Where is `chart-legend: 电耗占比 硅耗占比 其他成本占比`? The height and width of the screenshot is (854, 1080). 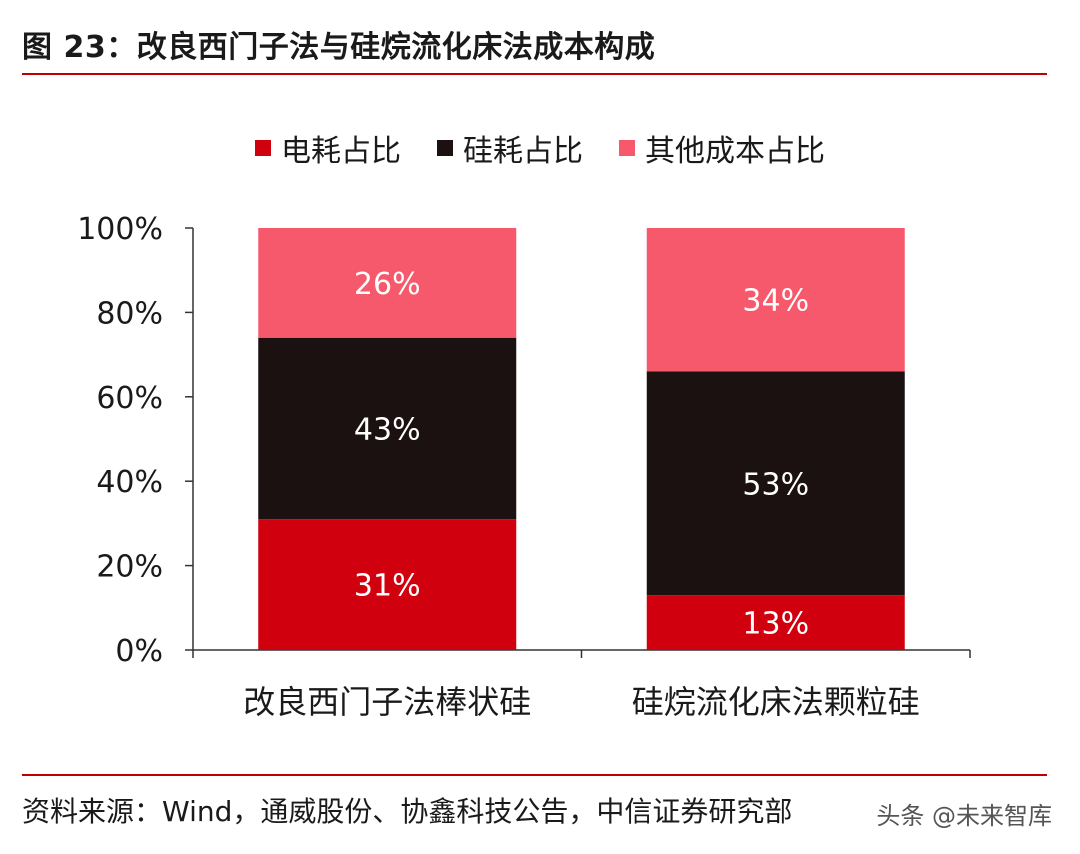 chart-legend: 电耗占比 硅耗占比 其他成本占比 is located at coordinates (540, 148).